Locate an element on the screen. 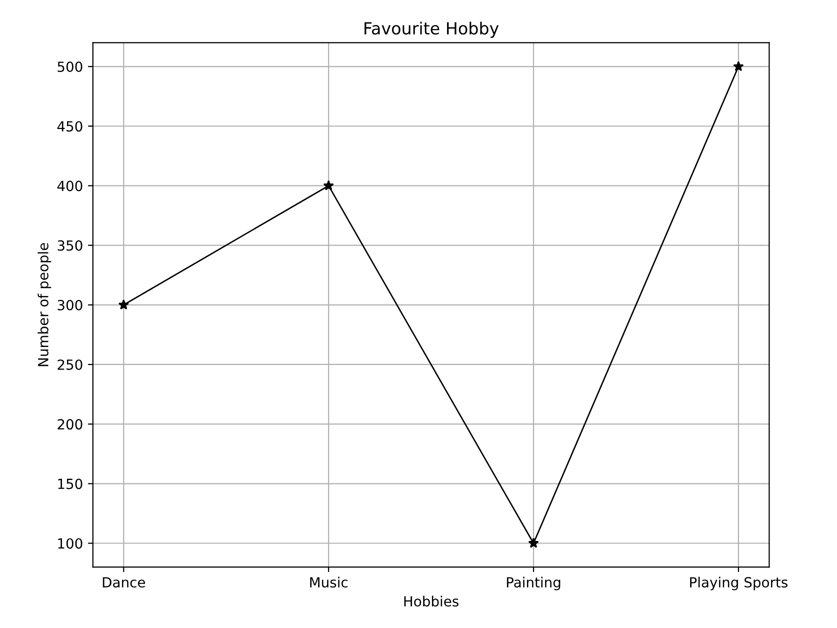 The image size is (837, 628). y-tick-label: 350 is located at coordinates (70, 245).